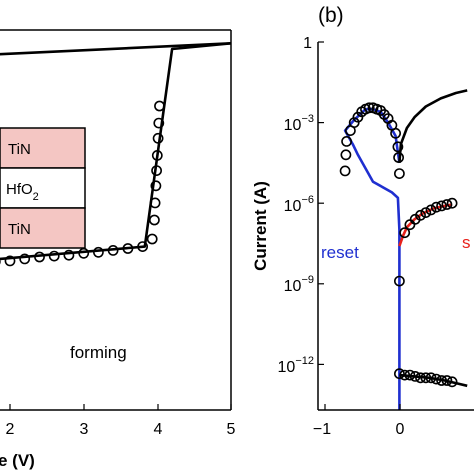 This screenshot has height=474, width=474. Describe the element at coordinates (304, 361) in the screenshot. I see `y-tick-label-1e-12-exp: −12` at that location.